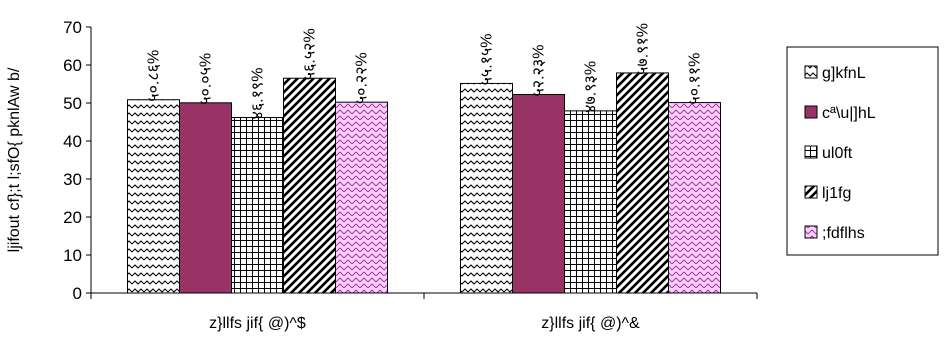 This screenshot has height=343, width=952. Describe the element at coordinates (362, 78) in the screenshot. I see `data-label: ५०.२२%` at that location.